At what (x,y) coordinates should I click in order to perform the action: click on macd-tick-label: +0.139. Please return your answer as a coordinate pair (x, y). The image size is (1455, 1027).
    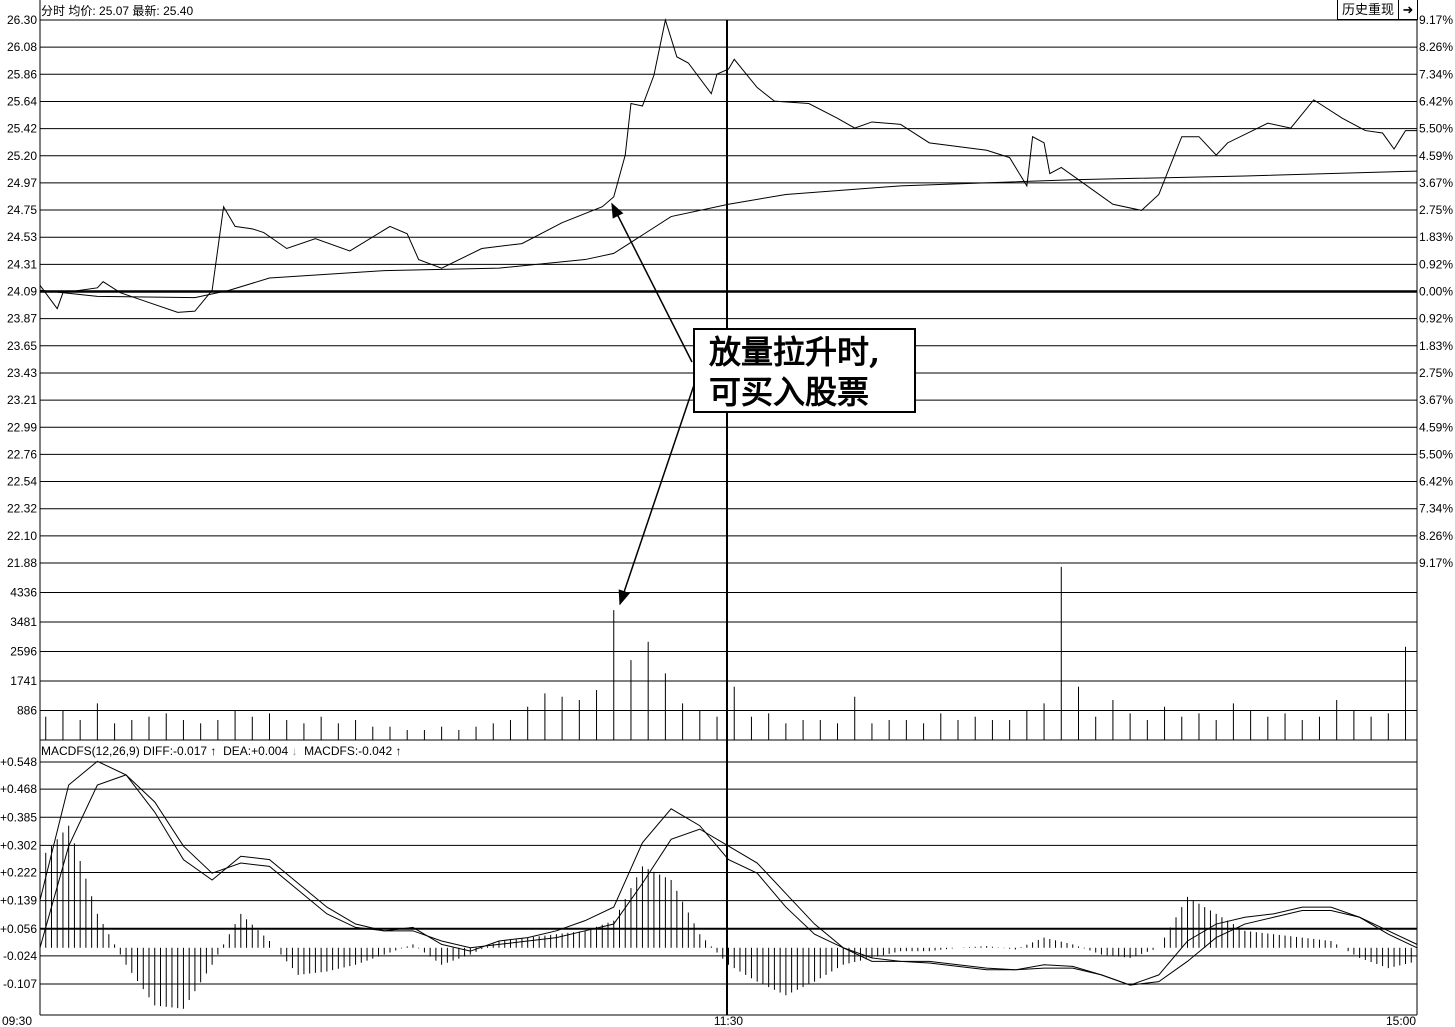
    Looking at the image, I should click on (18, 901).